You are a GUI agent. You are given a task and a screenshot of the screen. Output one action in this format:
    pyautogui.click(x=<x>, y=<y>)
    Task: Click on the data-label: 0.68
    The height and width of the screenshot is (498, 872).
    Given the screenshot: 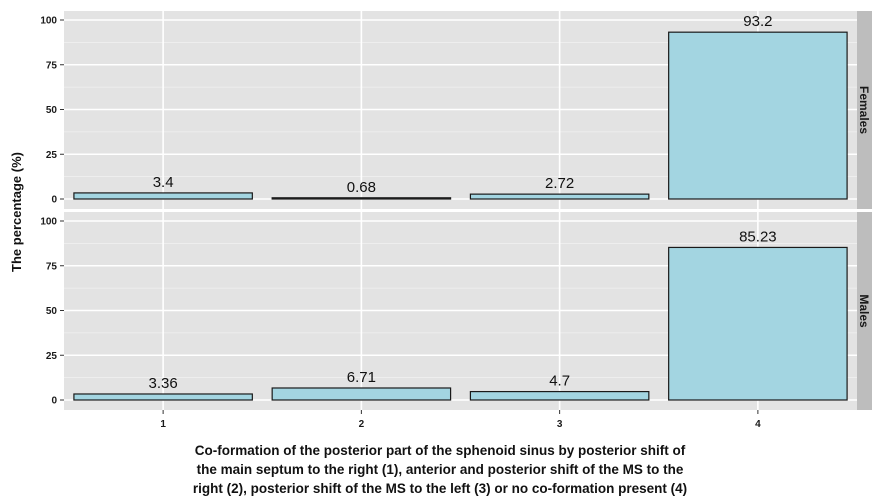 What is the action you would take?
    pyautogui.click(x=361, y=187)
    